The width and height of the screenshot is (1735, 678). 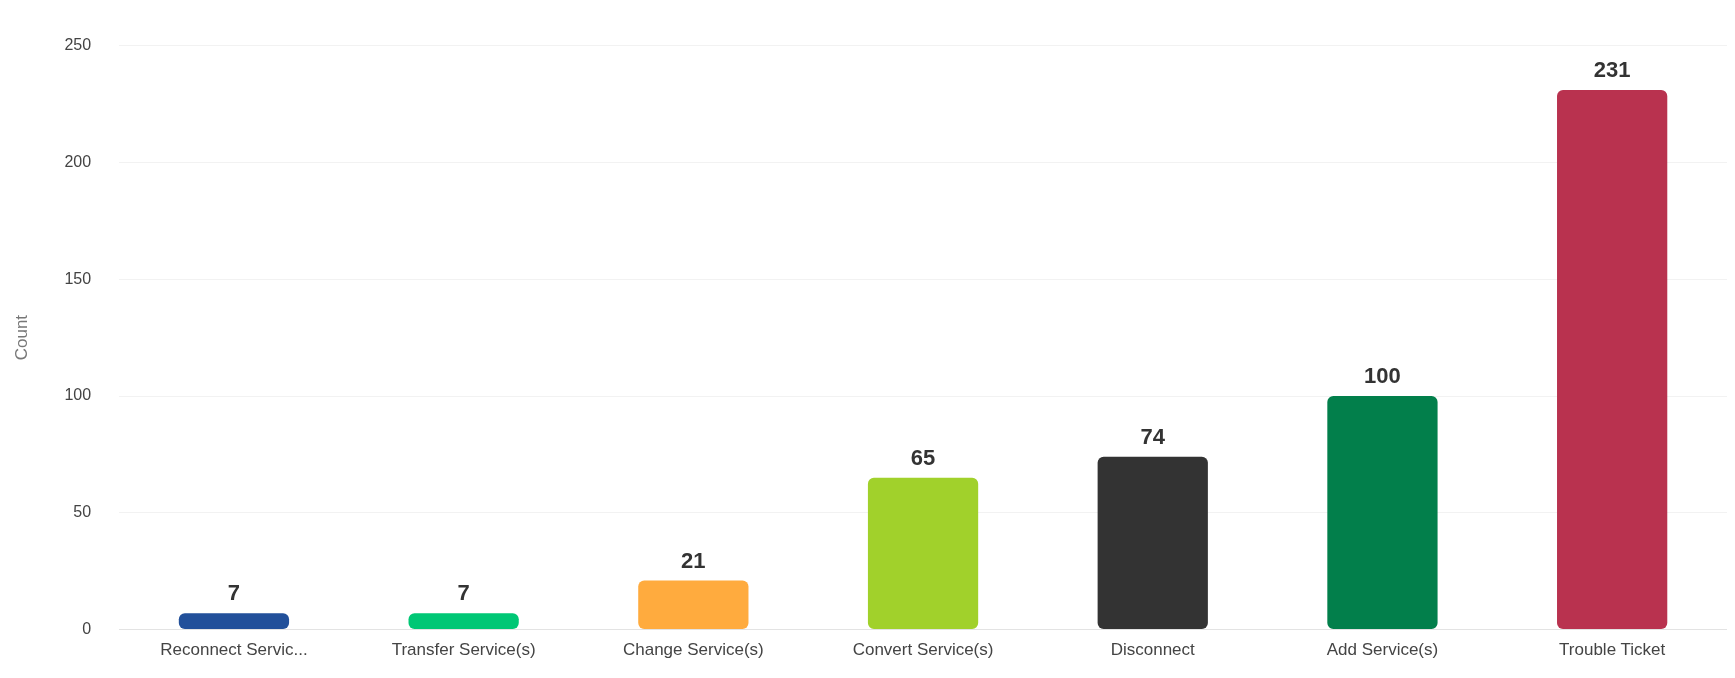 I want to click on y-tick-label: 200, so click(x=78, y=161).